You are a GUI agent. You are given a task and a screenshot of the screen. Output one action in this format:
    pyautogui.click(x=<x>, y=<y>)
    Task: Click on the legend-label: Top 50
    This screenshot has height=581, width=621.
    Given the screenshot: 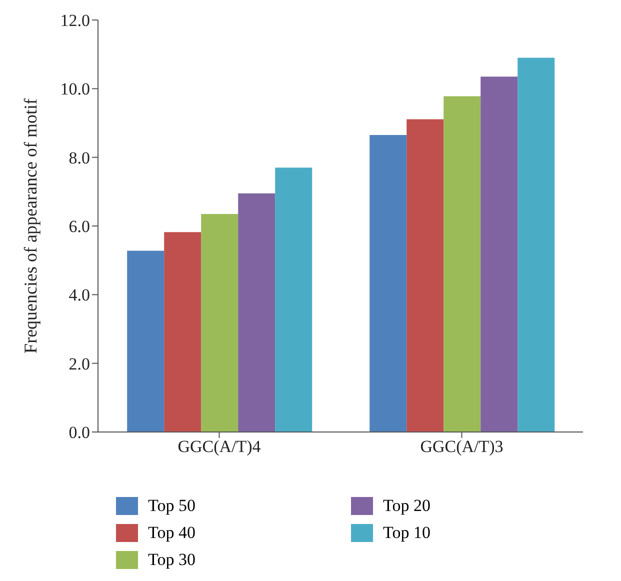 What is the action you would take?
    pyautogui.click(x=172, y=506)
    